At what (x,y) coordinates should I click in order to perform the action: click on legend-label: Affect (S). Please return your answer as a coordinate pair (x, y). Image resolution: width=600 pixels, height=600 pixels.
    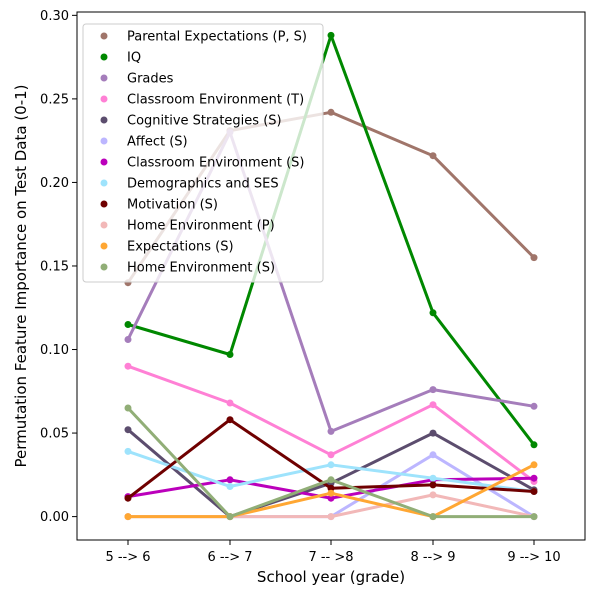
    Looking at the image, I should click on (157, 142).